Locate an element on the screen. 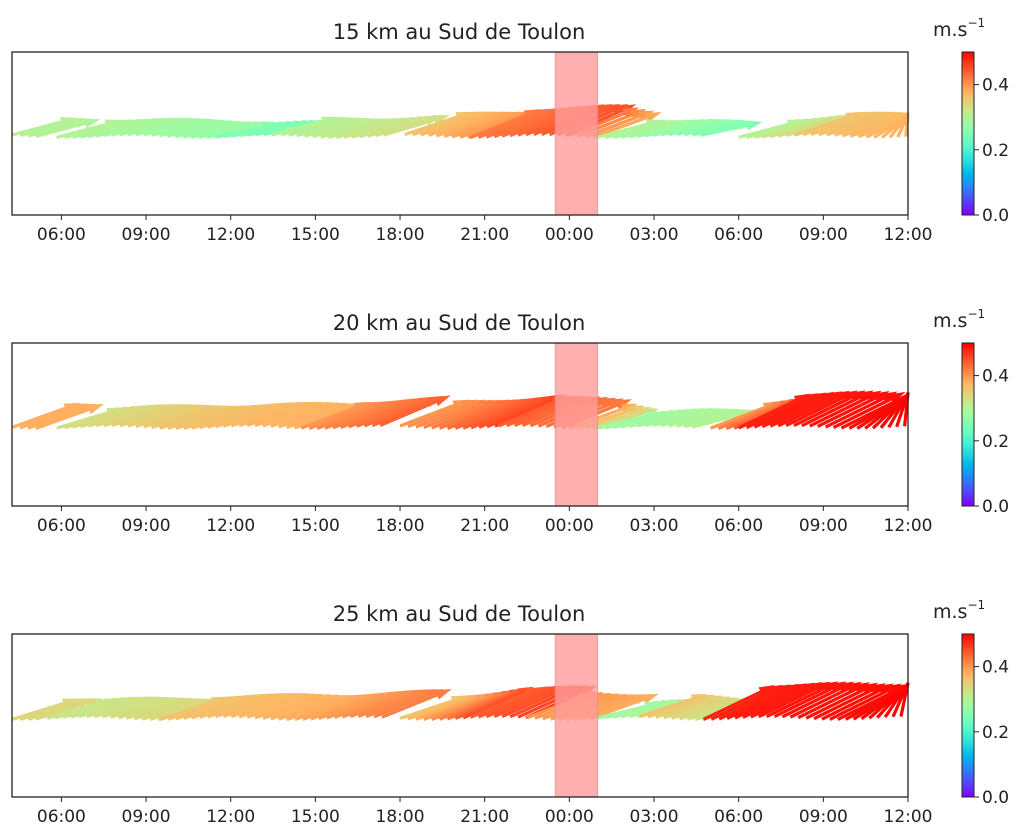 The image size is (1018, 829). x-tick-label: 00:00 is located at coordinates (569, 526).